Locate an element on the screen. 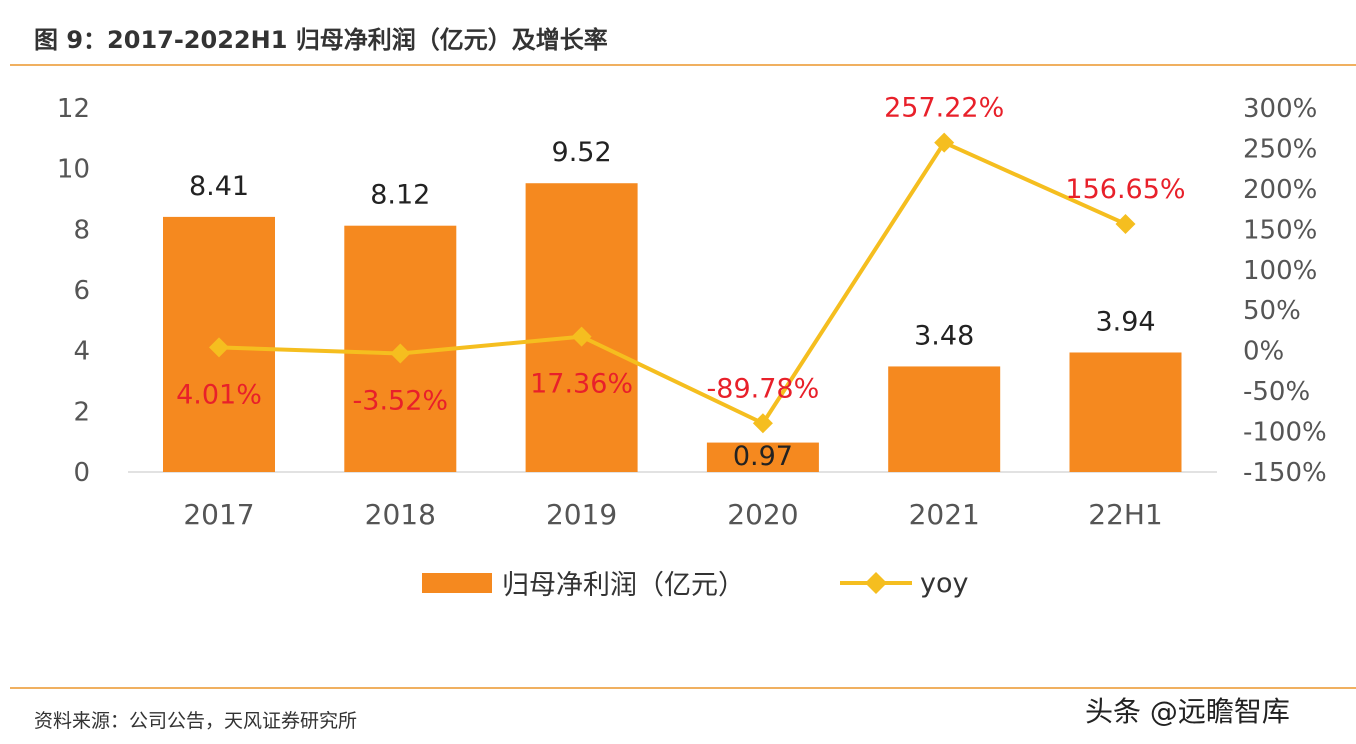 This screenshot has height=744, width=1356. yoy-value-label: 17.36% is located at coordinates (581, 384).